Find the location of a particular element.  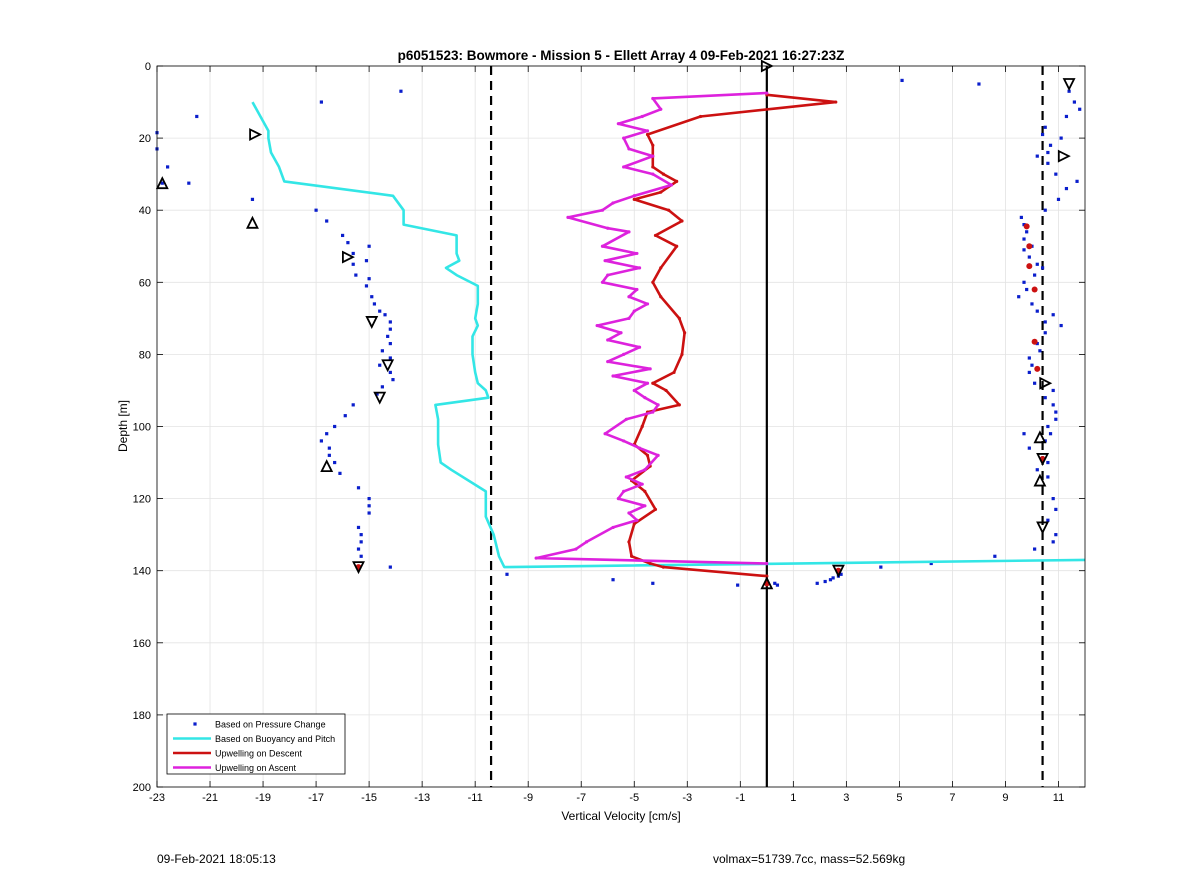

y-tick-label: 140 is located at coordinates (142, 572).